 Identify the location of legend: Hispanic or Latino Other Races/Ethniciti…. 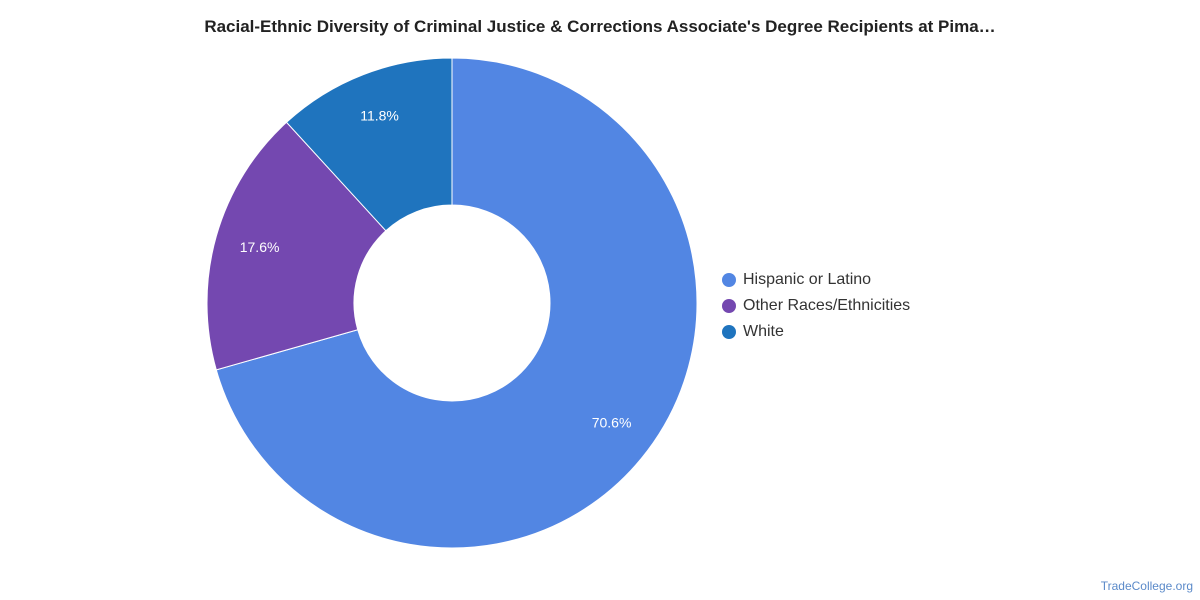
(816, 306).